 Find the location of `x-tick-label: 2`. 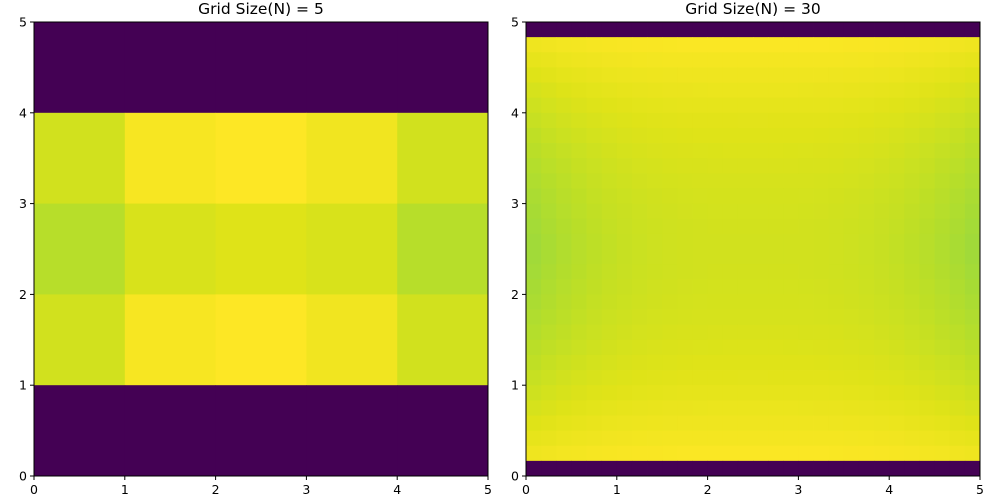

x-tick-label: 2 is located at coordinates (216, 489).